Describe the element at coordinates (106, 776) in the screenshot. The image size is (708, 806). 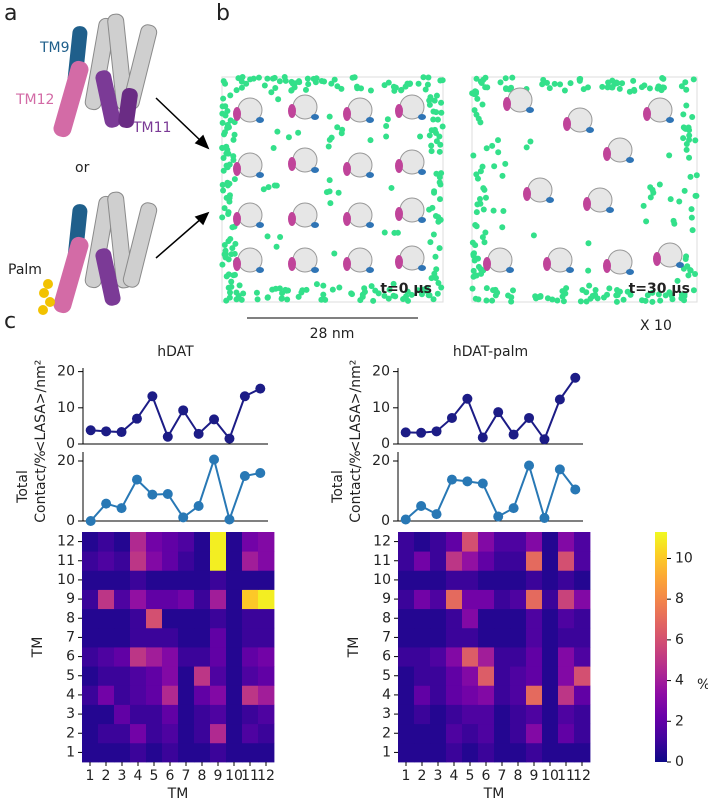
I see `x-tick-label: 2` at that location.